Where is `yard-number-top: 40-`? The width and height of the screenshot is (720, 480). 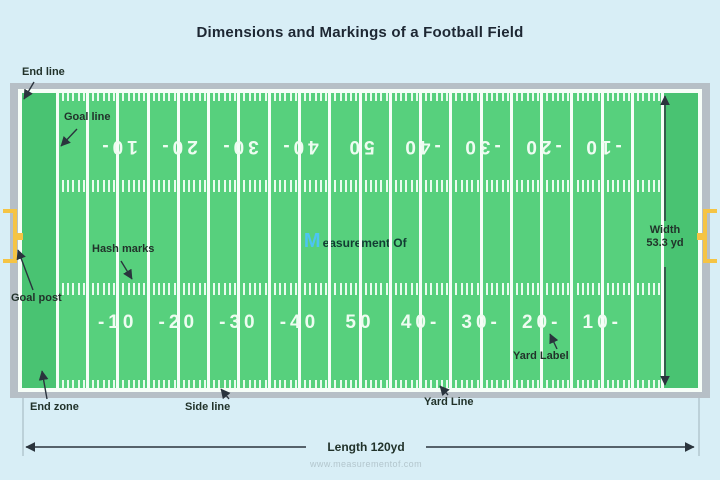 yard-number-top: 40- is located at coordinates (299, 147).